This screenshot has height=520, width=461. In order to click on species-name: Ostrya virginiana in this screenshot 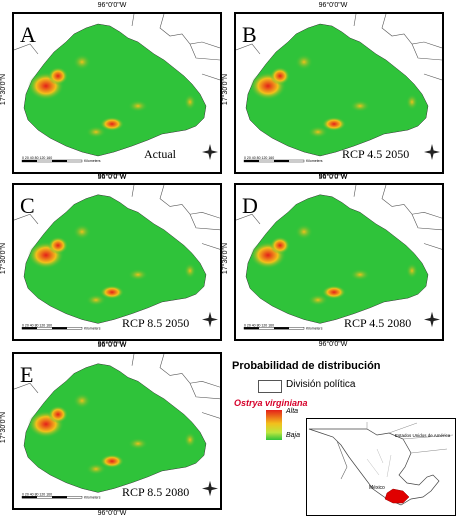, I will do `click(271, 403)`.